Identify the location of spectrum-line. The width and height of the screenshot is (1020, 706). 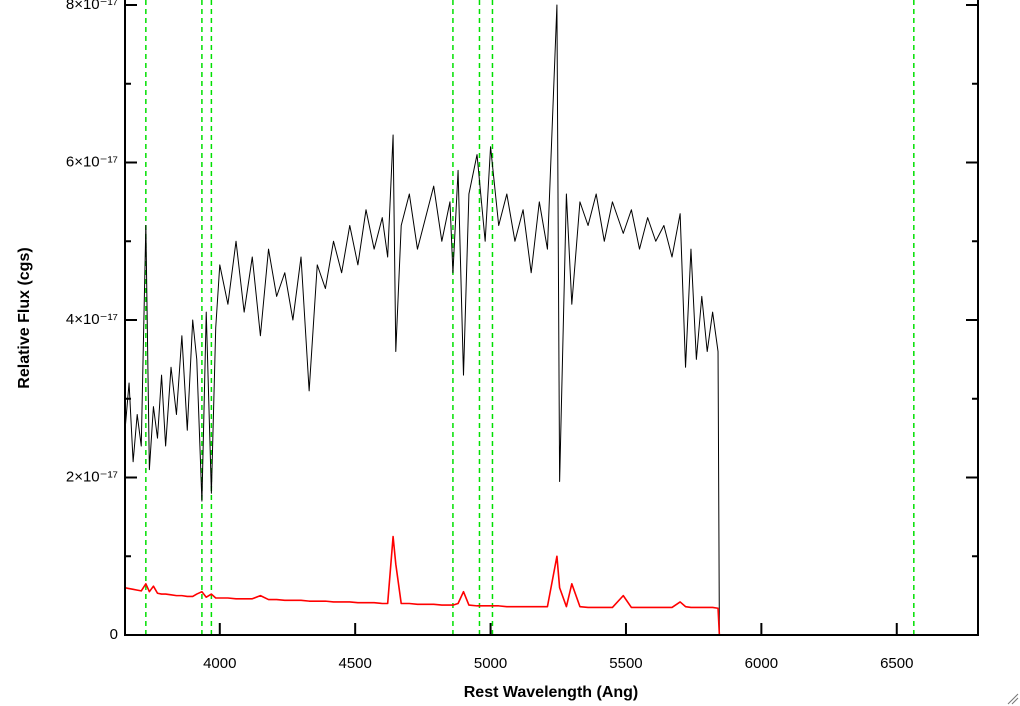
(551, 585).